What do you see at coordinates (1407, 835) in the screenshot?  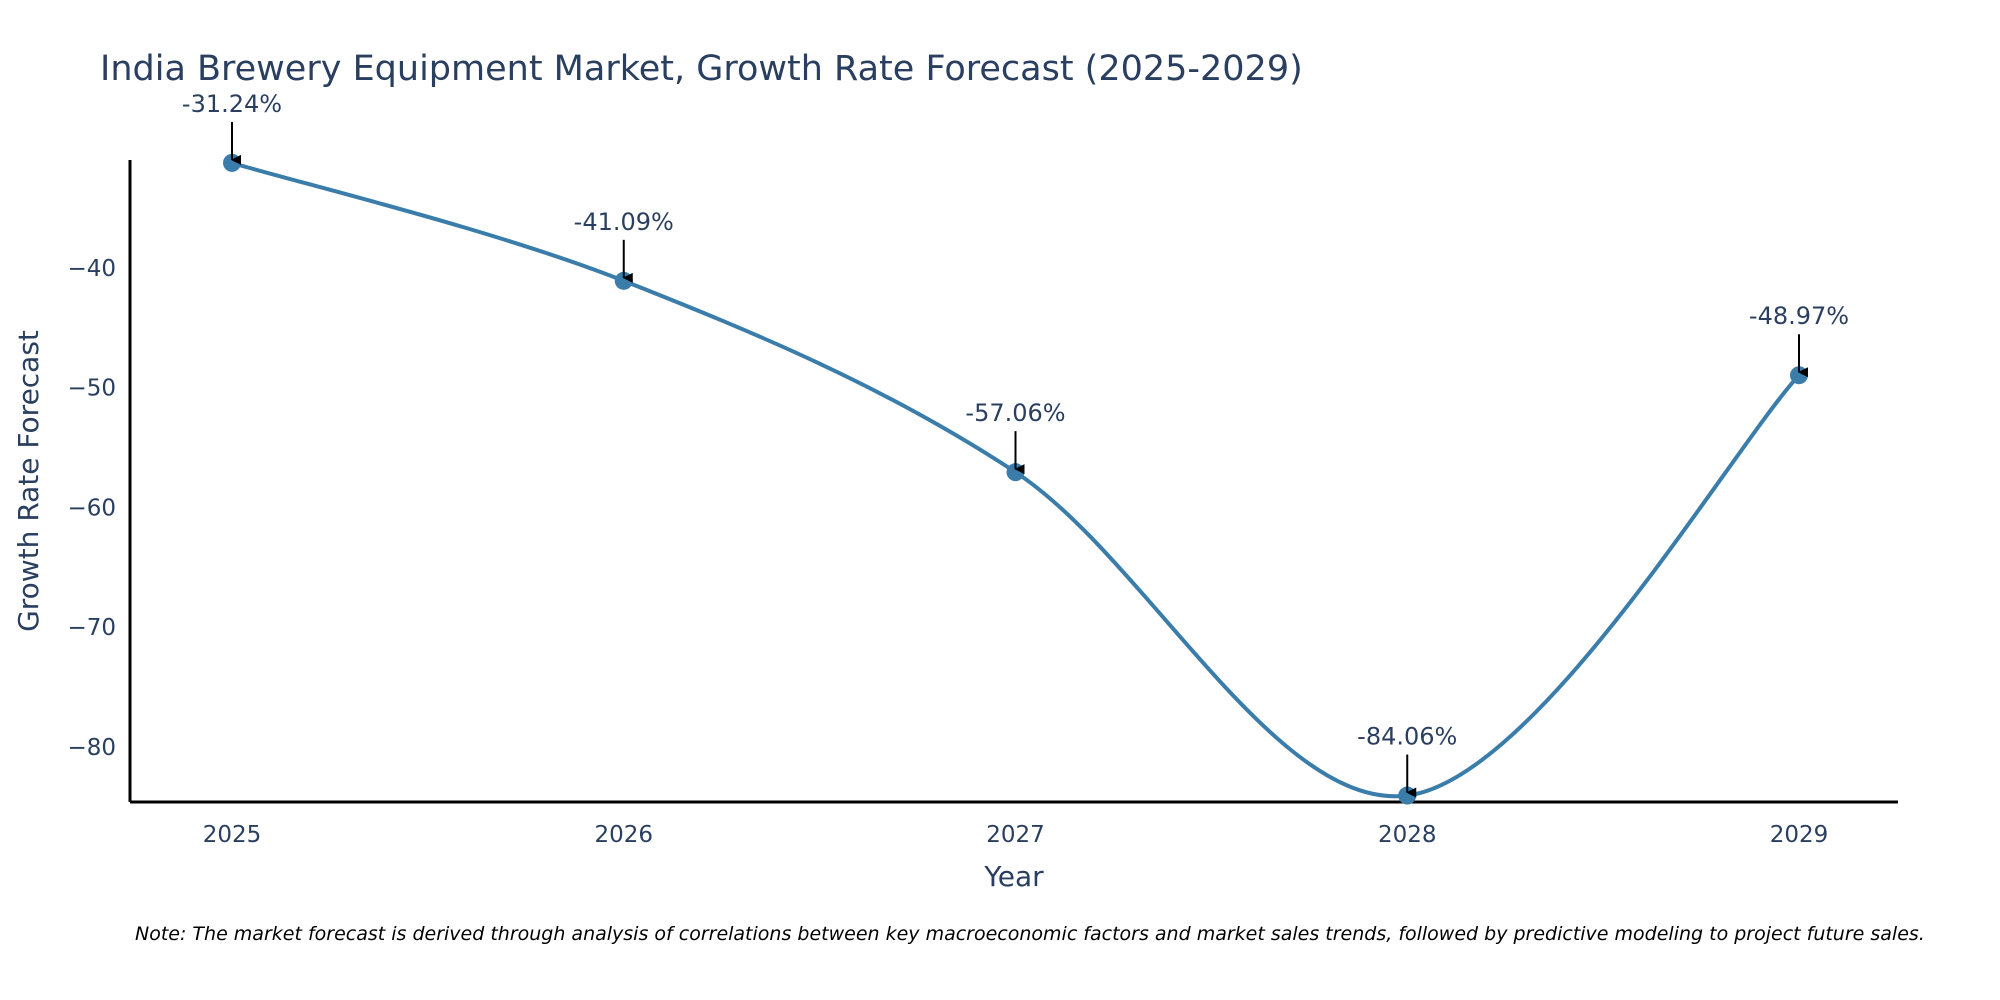 I see `x-tick-label: 2028` at bounding box center [1407, 835].